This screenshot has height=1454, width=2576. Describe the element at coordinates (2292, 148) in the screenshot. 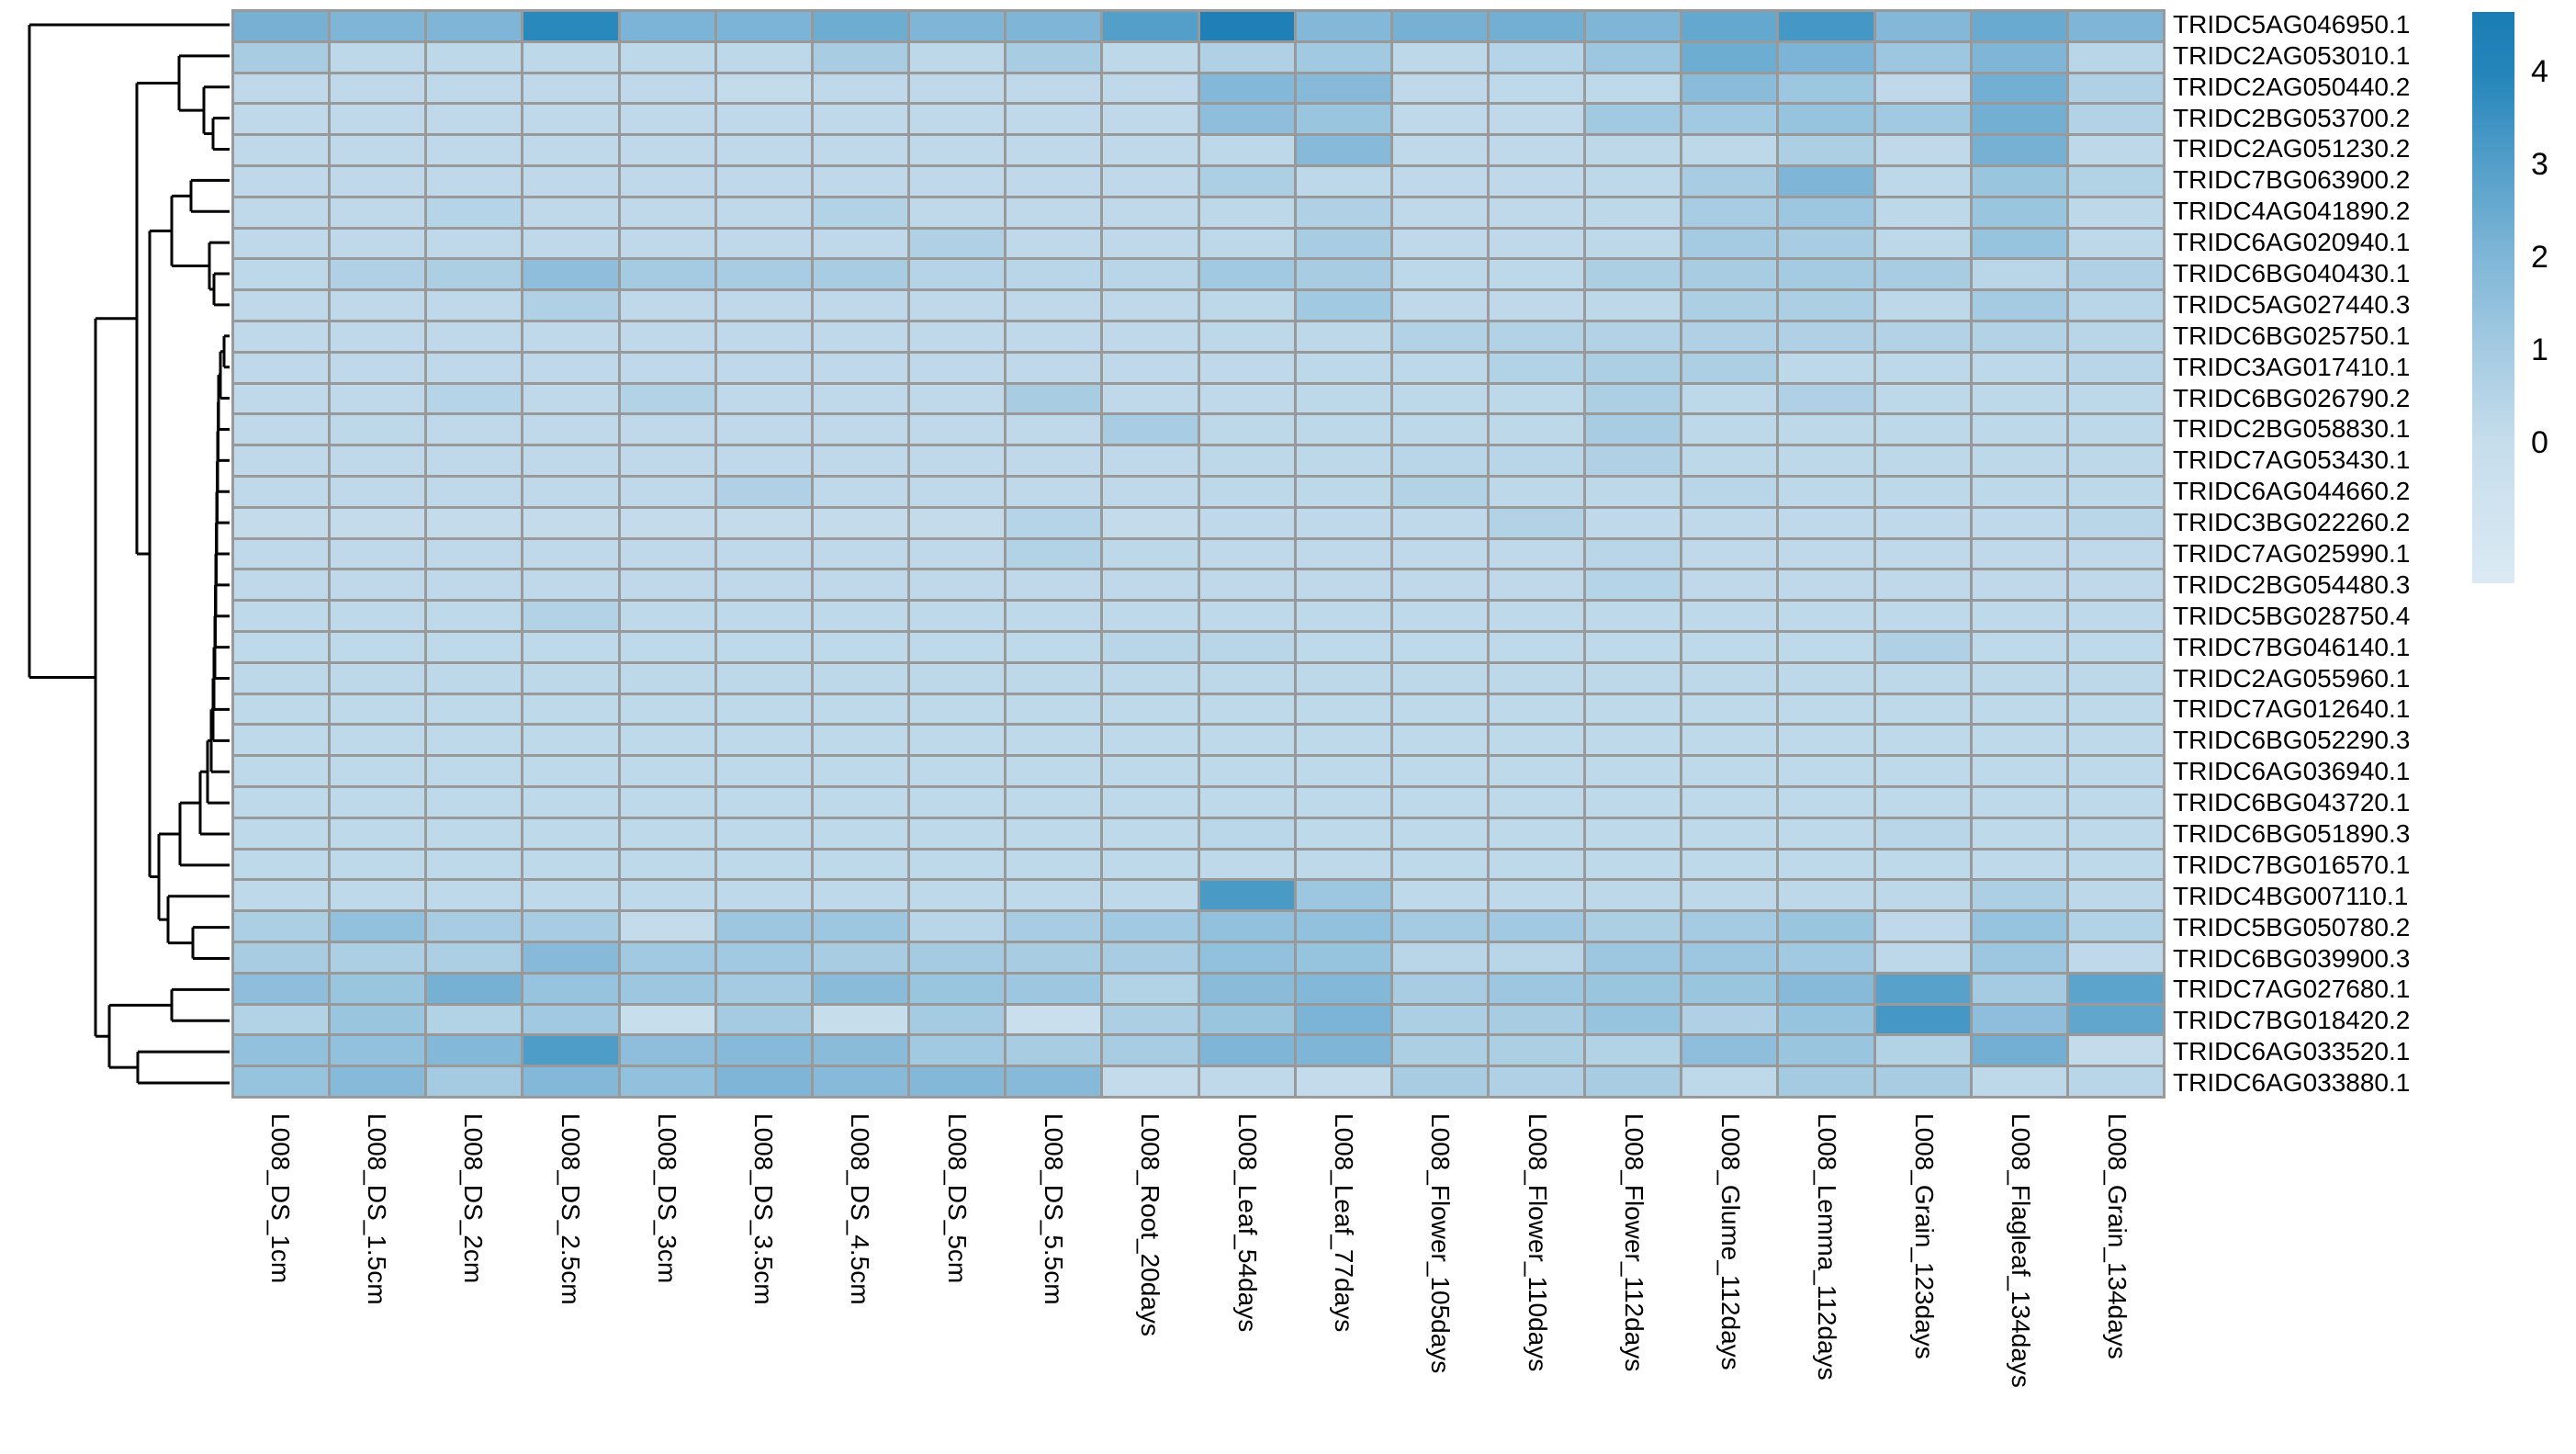

I see `row-label: TRIDC2AG051230.2` at that location.